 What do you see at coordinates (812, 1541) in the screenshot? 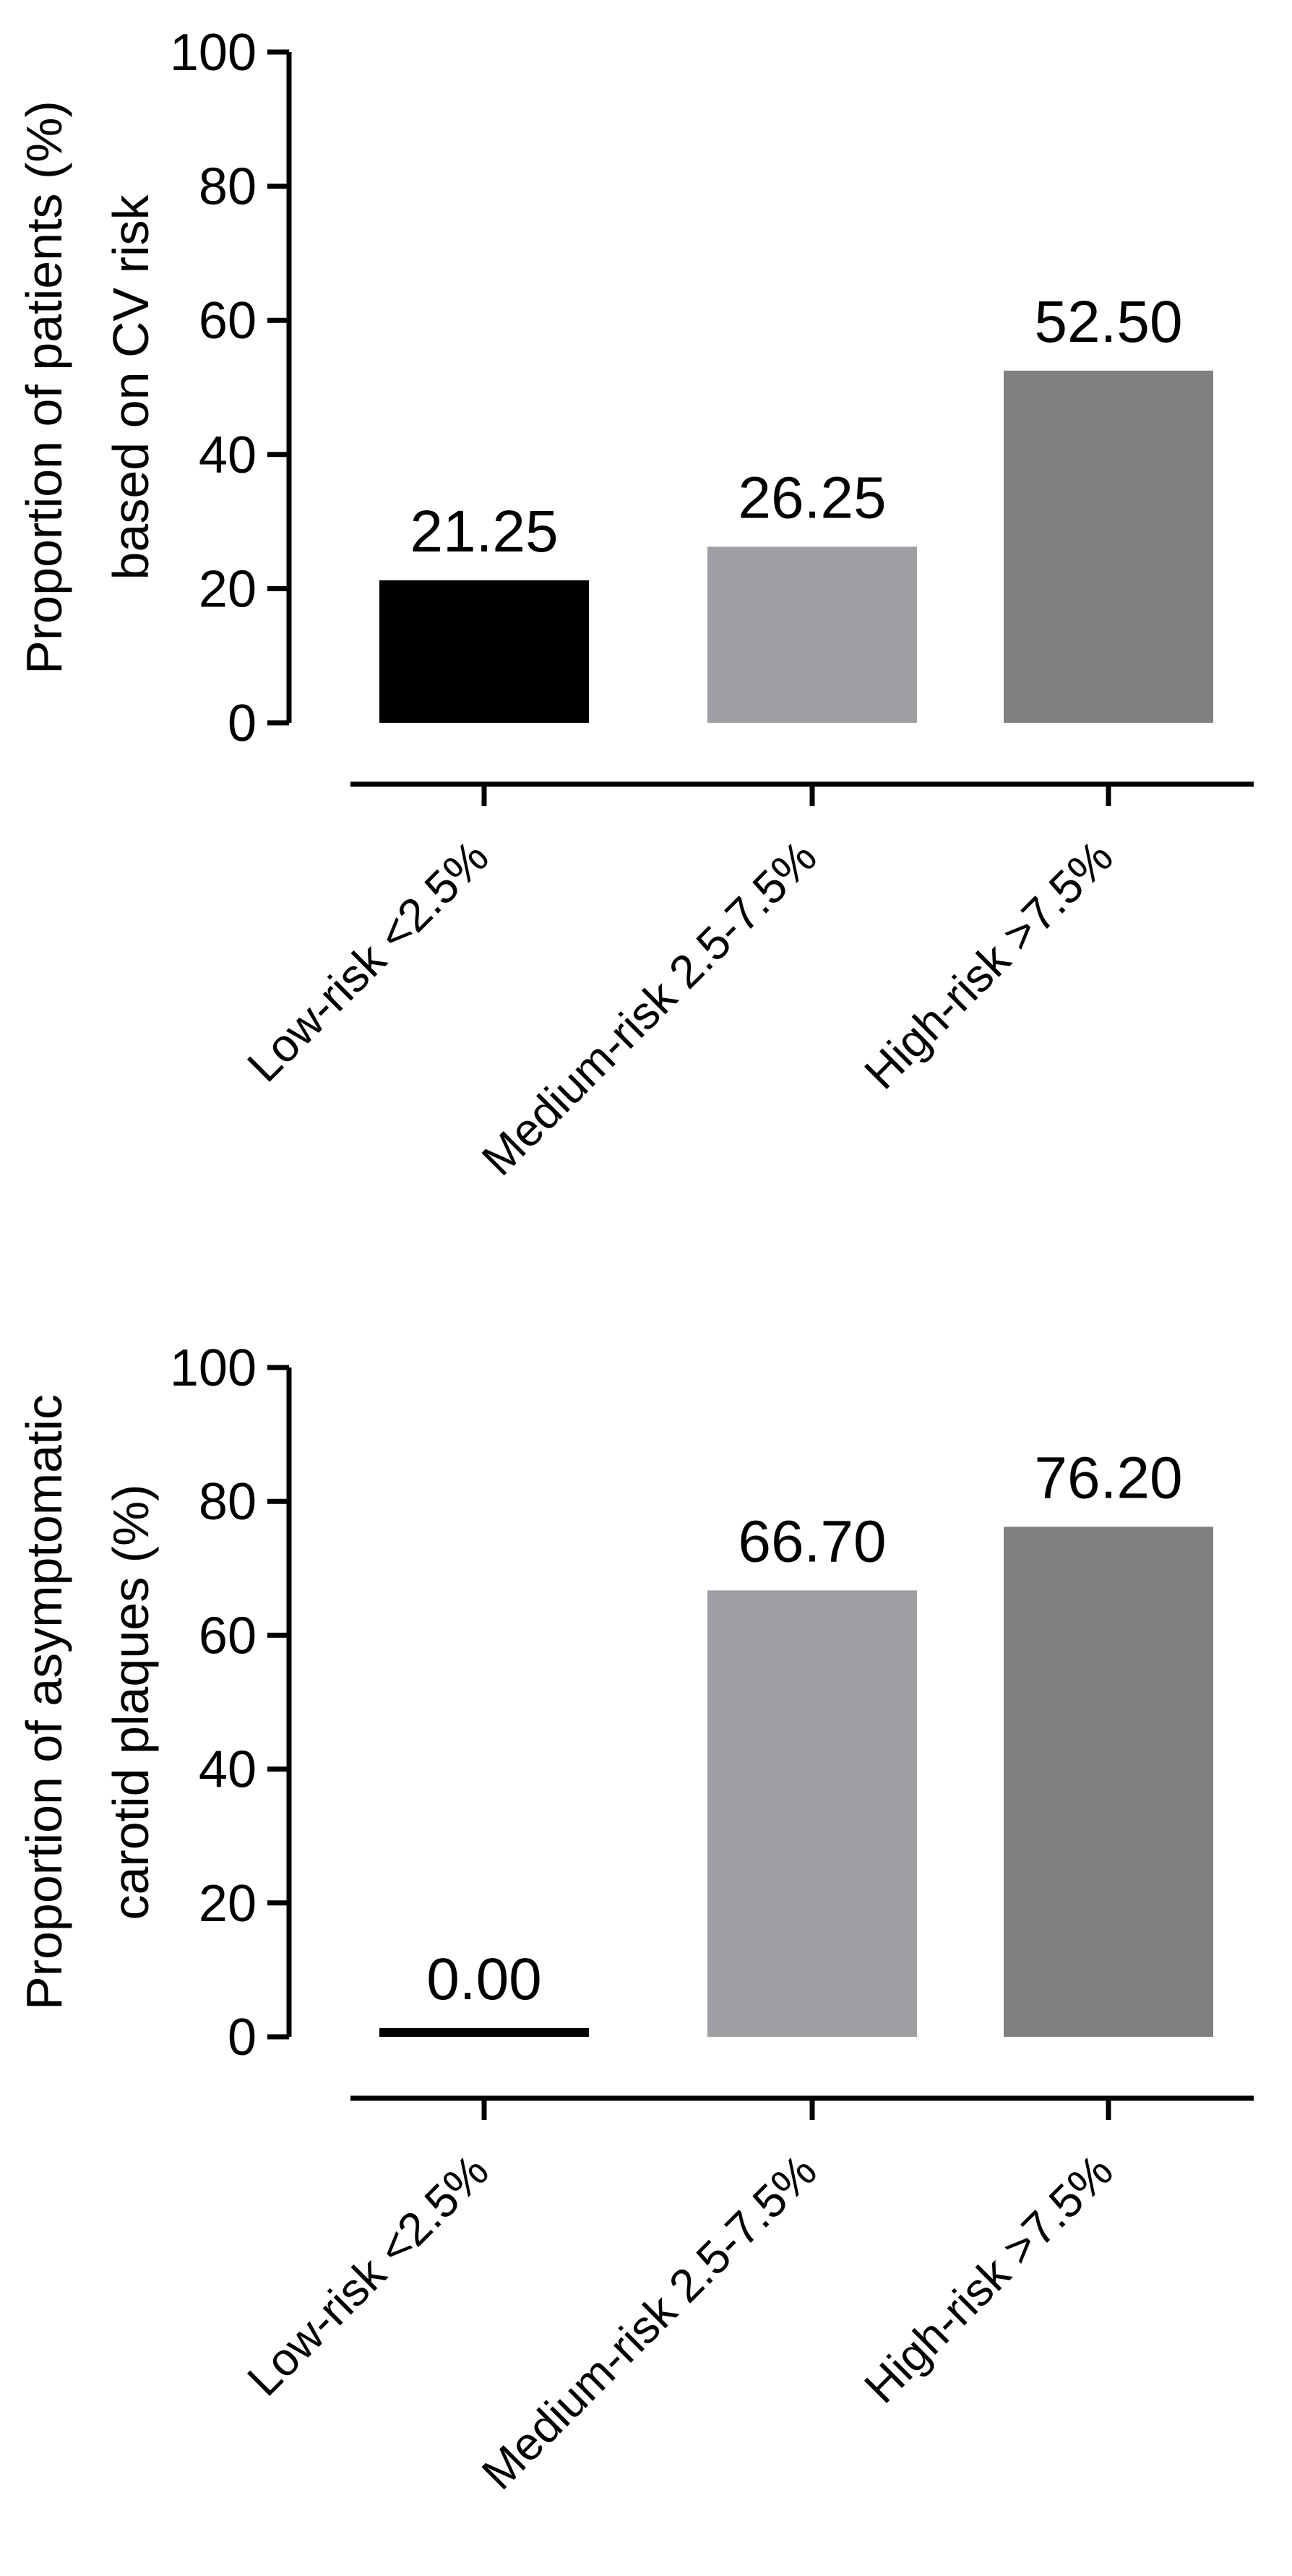
I see `bar-value-label: 66.70` at bounding box center [812, 1541].